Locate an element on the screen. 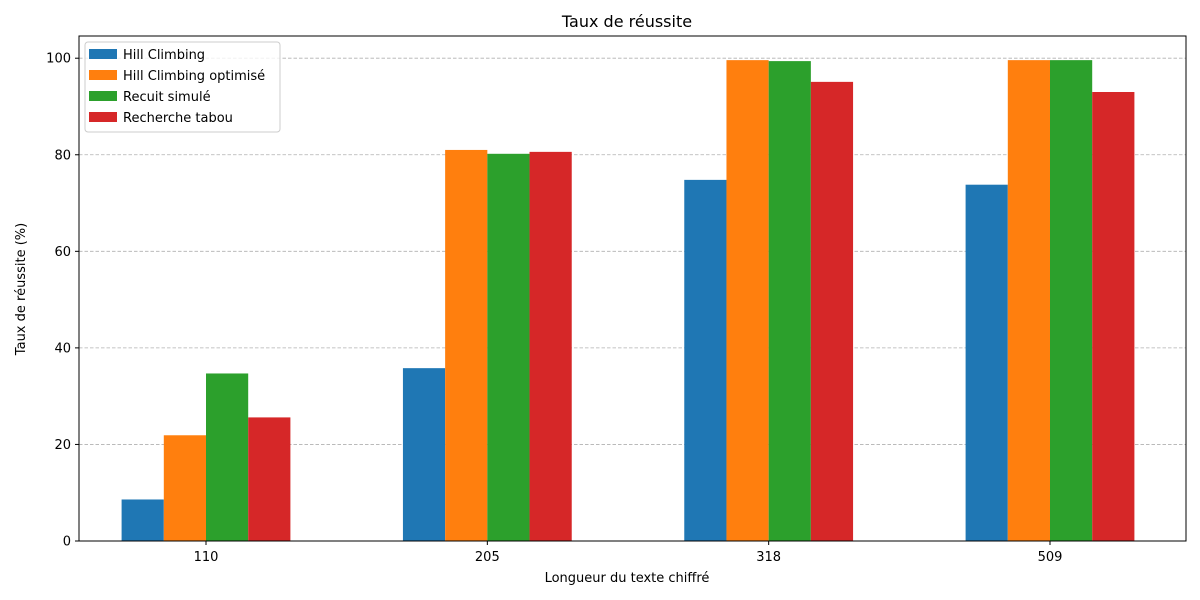  chart-title: Taux de réussite is located at coordinates (626, 21).